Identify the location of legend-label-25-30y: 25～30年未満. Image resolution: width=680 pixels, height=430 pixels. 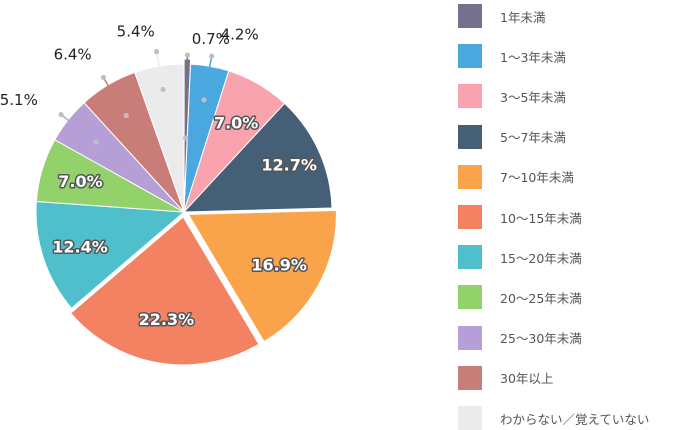
(541, 339).